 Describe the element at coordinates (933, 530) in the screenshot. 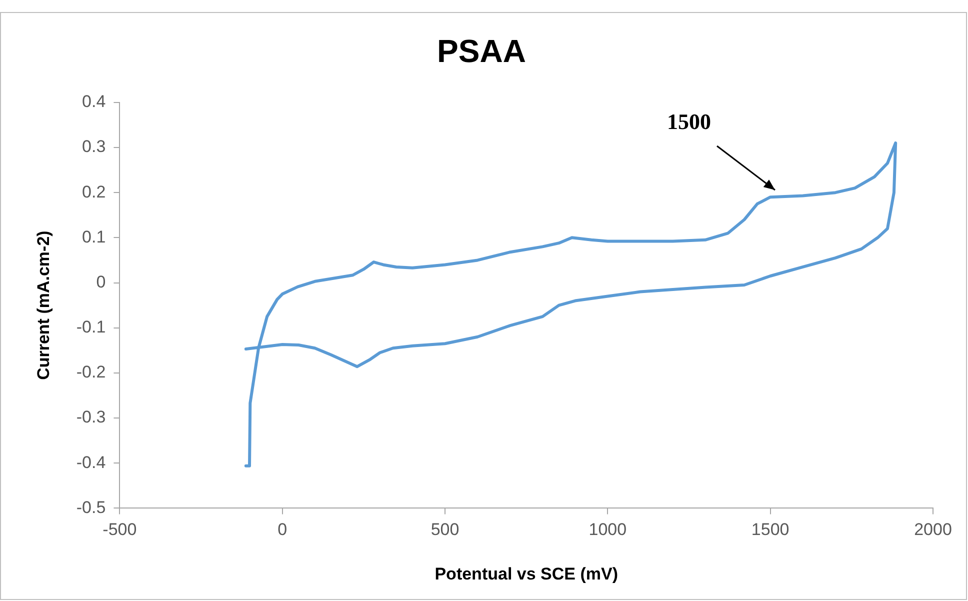

I see `x-tick-label: 2000` at that location.